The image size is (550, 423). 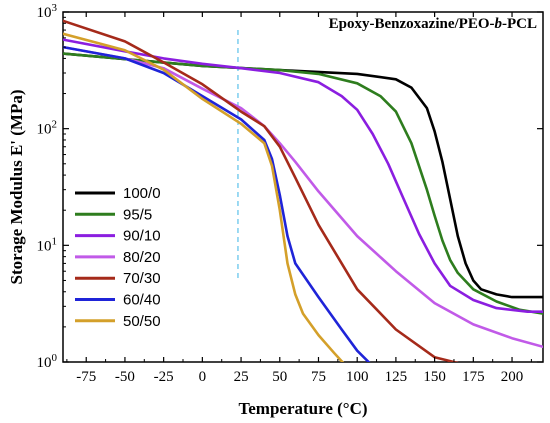 I want to click on y-tick-exponent: 3, so click(x=55, y=8).